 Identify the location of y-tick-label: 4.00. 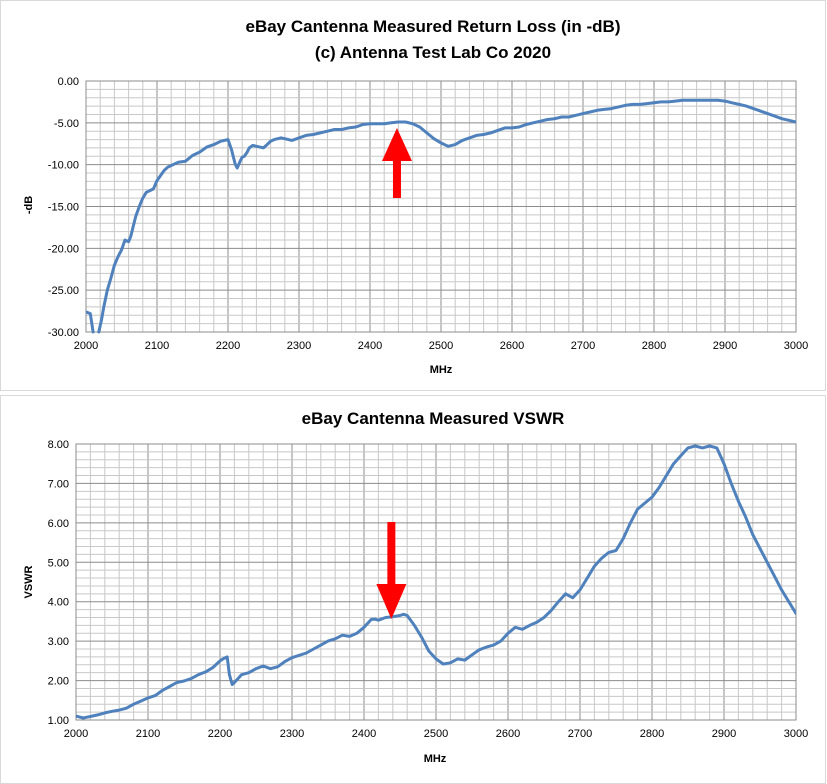
(58, 603).